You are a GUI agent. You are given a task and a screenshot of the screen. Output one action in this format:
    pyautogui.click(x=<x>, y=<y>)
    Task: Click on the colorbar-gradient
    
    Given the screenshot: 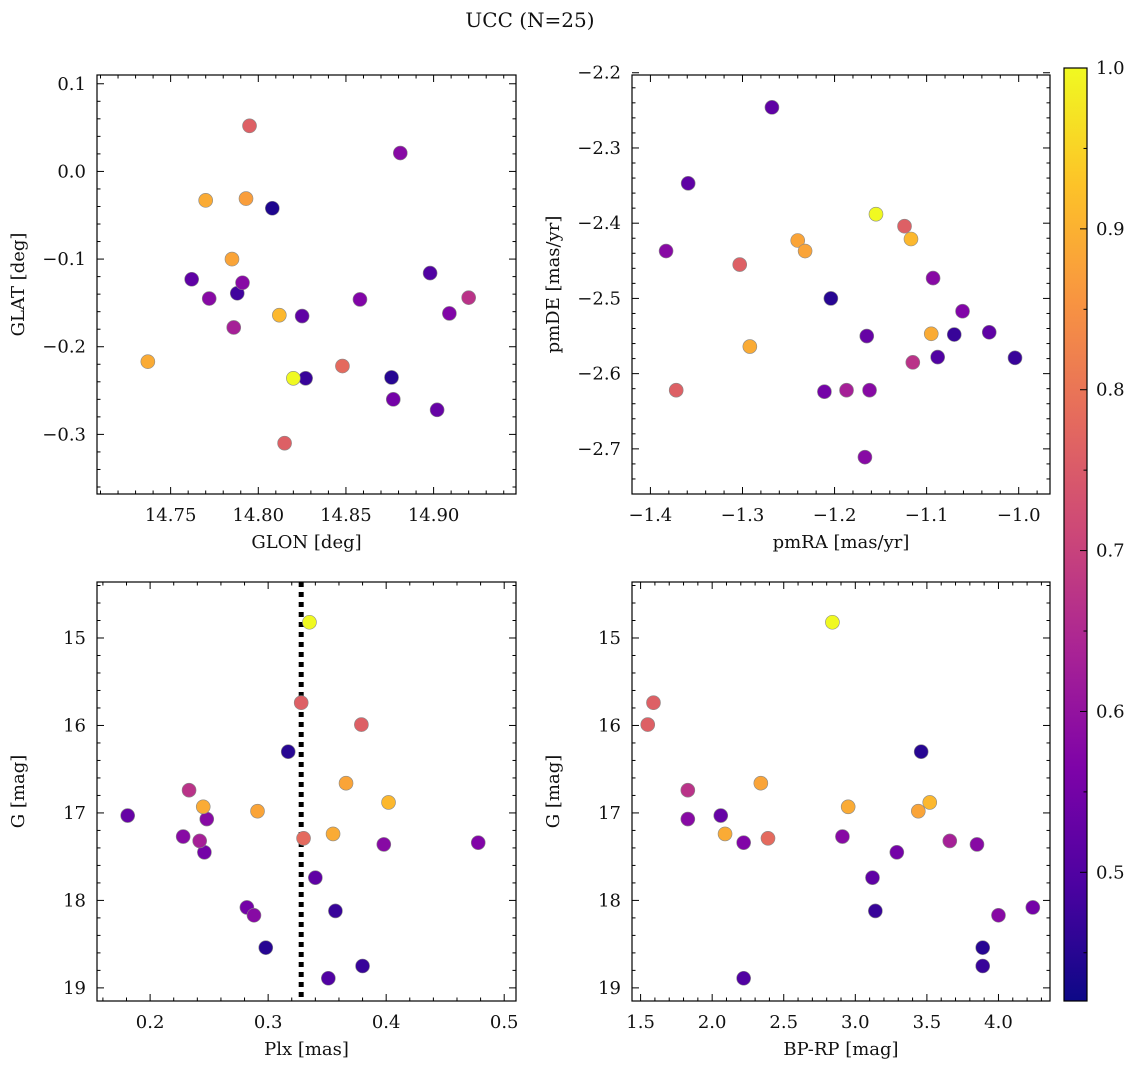 What is the action you would take?
    pyautogui.click(x=1075, y=534)
    